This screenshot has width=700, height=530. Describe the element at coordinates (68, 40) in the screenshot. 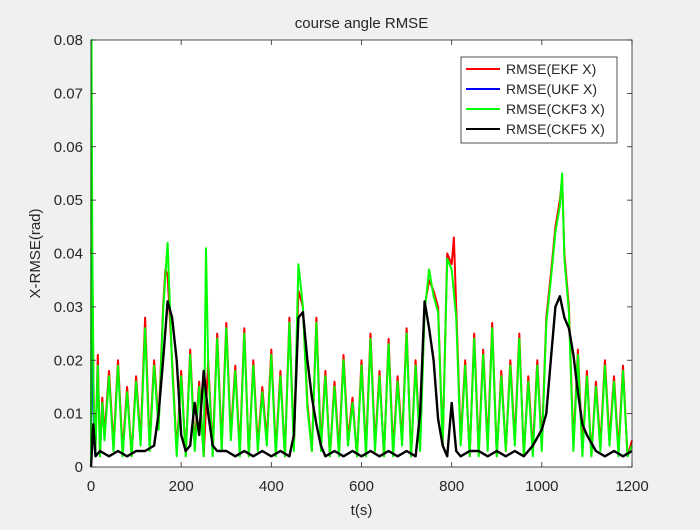

I see `y-tick-label: 0.08` at that location.